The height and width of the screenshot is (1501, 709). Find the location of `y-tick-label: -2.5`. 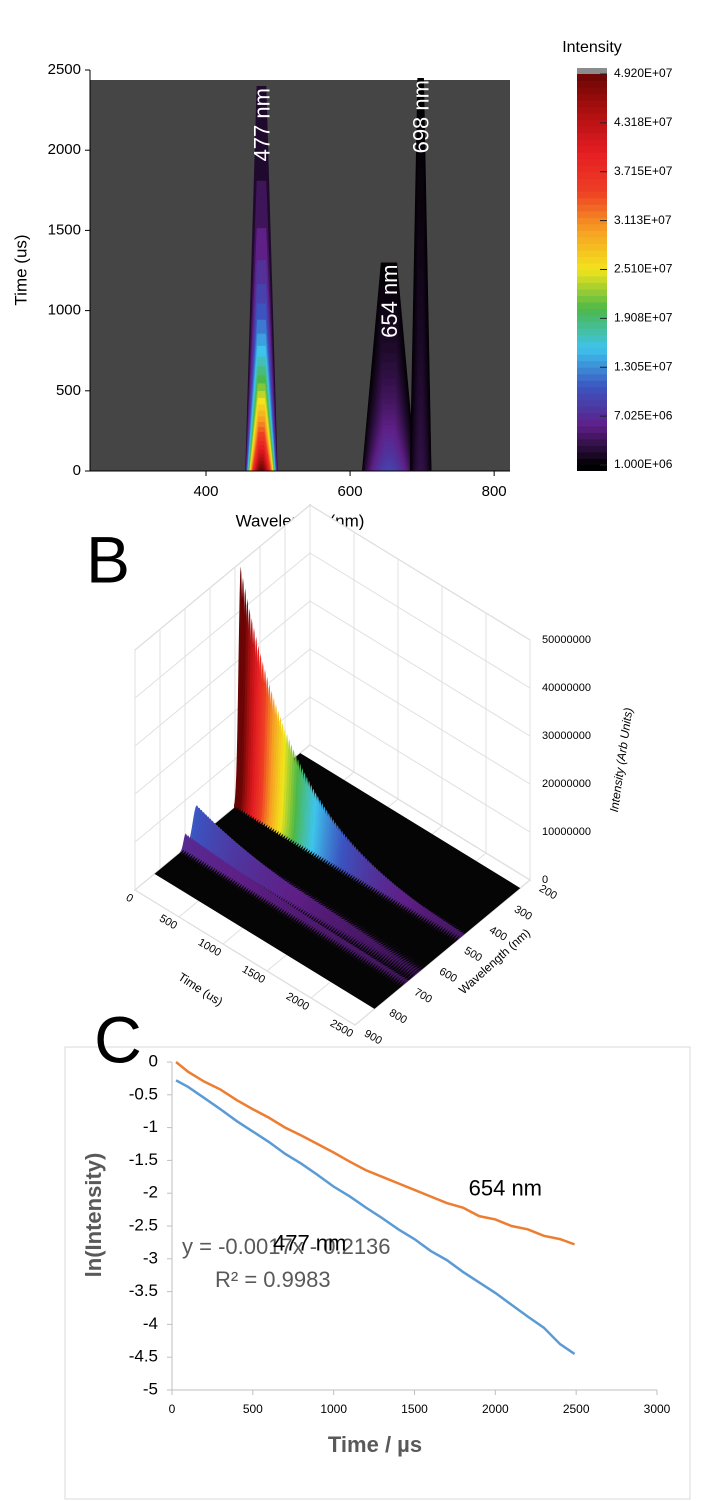

y-tick-label: -2.5 is located at coordinates (143, 1224).